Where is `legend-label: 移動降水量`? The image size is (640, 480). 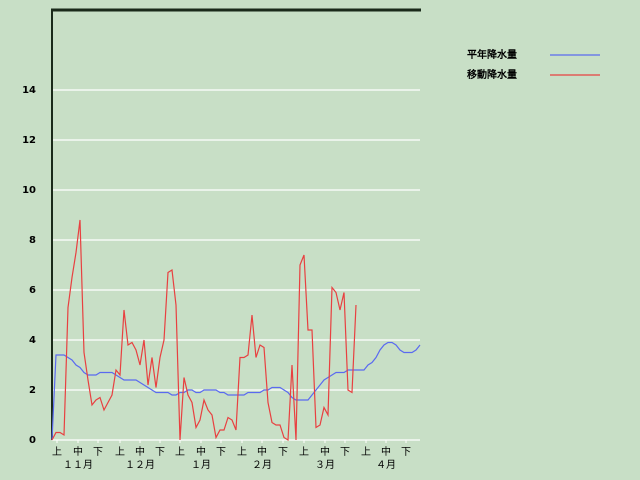
legend-label: 移動降水量 is located at coordinates (492, 74).